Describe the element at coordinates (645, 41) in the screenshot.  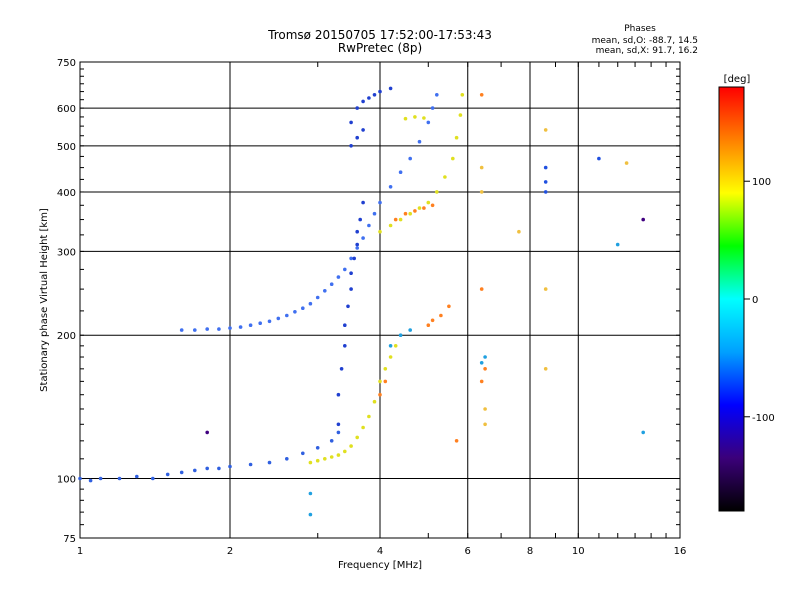
I see `stats-line-o: mean, sd,O: -88.7, 14.5` at that location.